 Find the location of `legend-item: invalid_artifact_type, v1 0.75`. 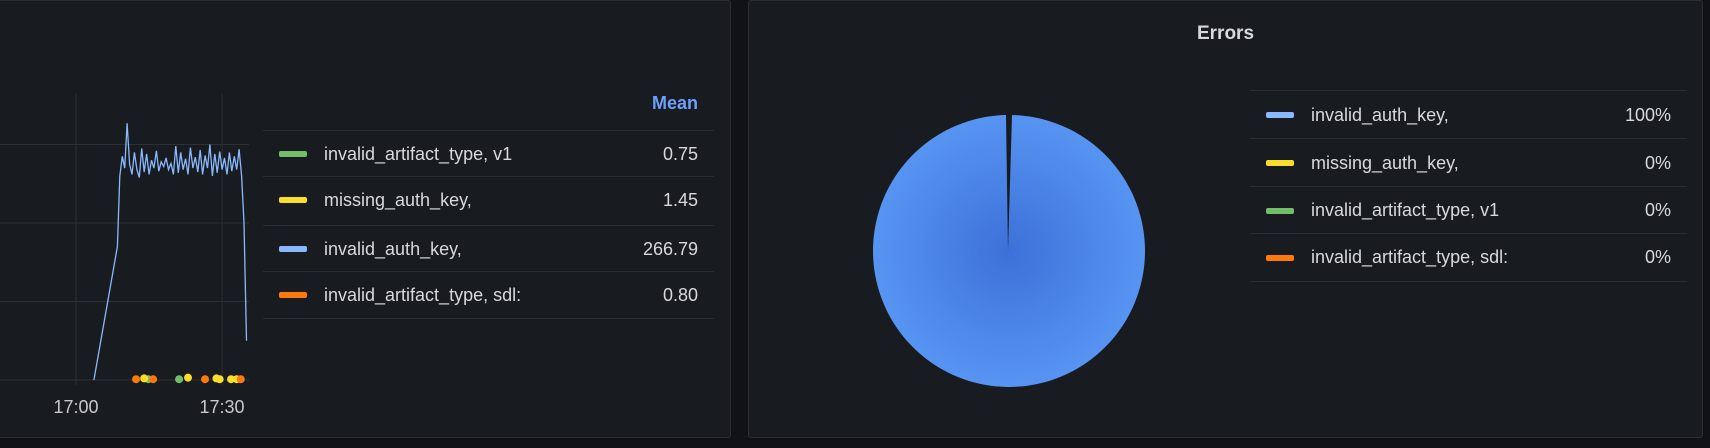

legend-item: invalid_artifact_type, v1 0.75 is located at coordinates (488, 153).